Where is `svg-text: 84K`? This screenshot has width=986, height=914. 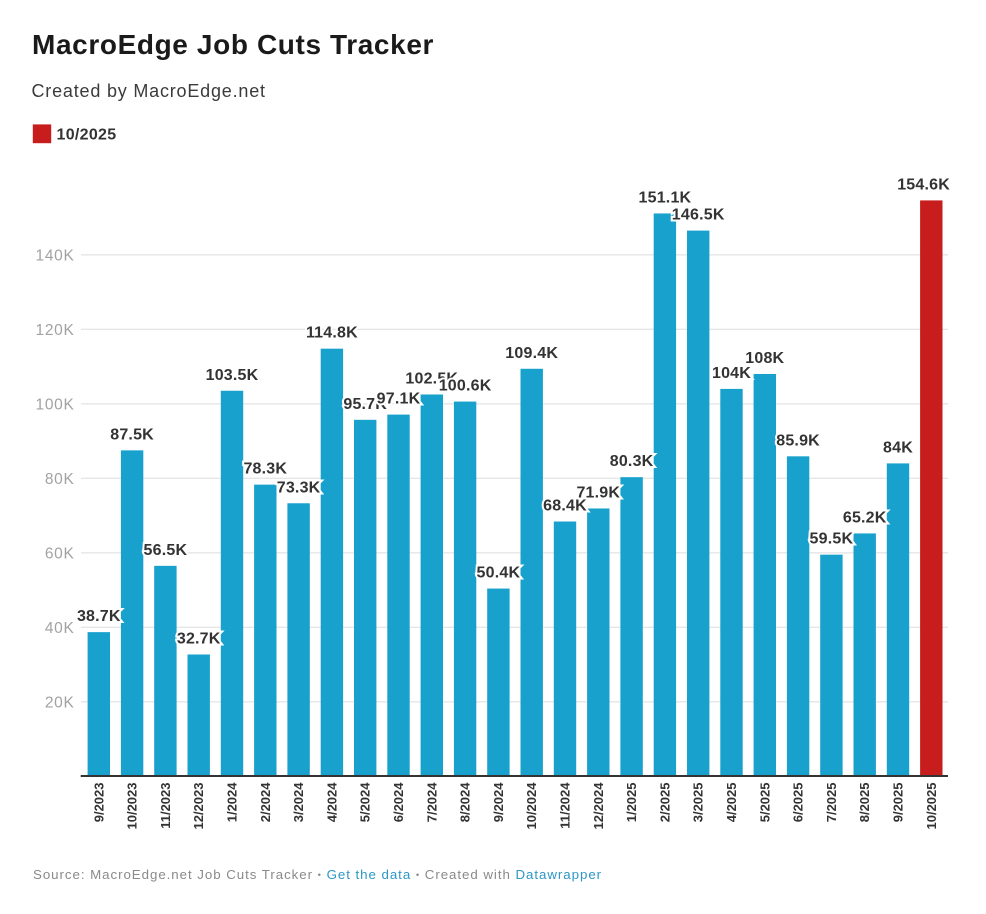
svg-text: 84K is located at coordinates (898, 447).